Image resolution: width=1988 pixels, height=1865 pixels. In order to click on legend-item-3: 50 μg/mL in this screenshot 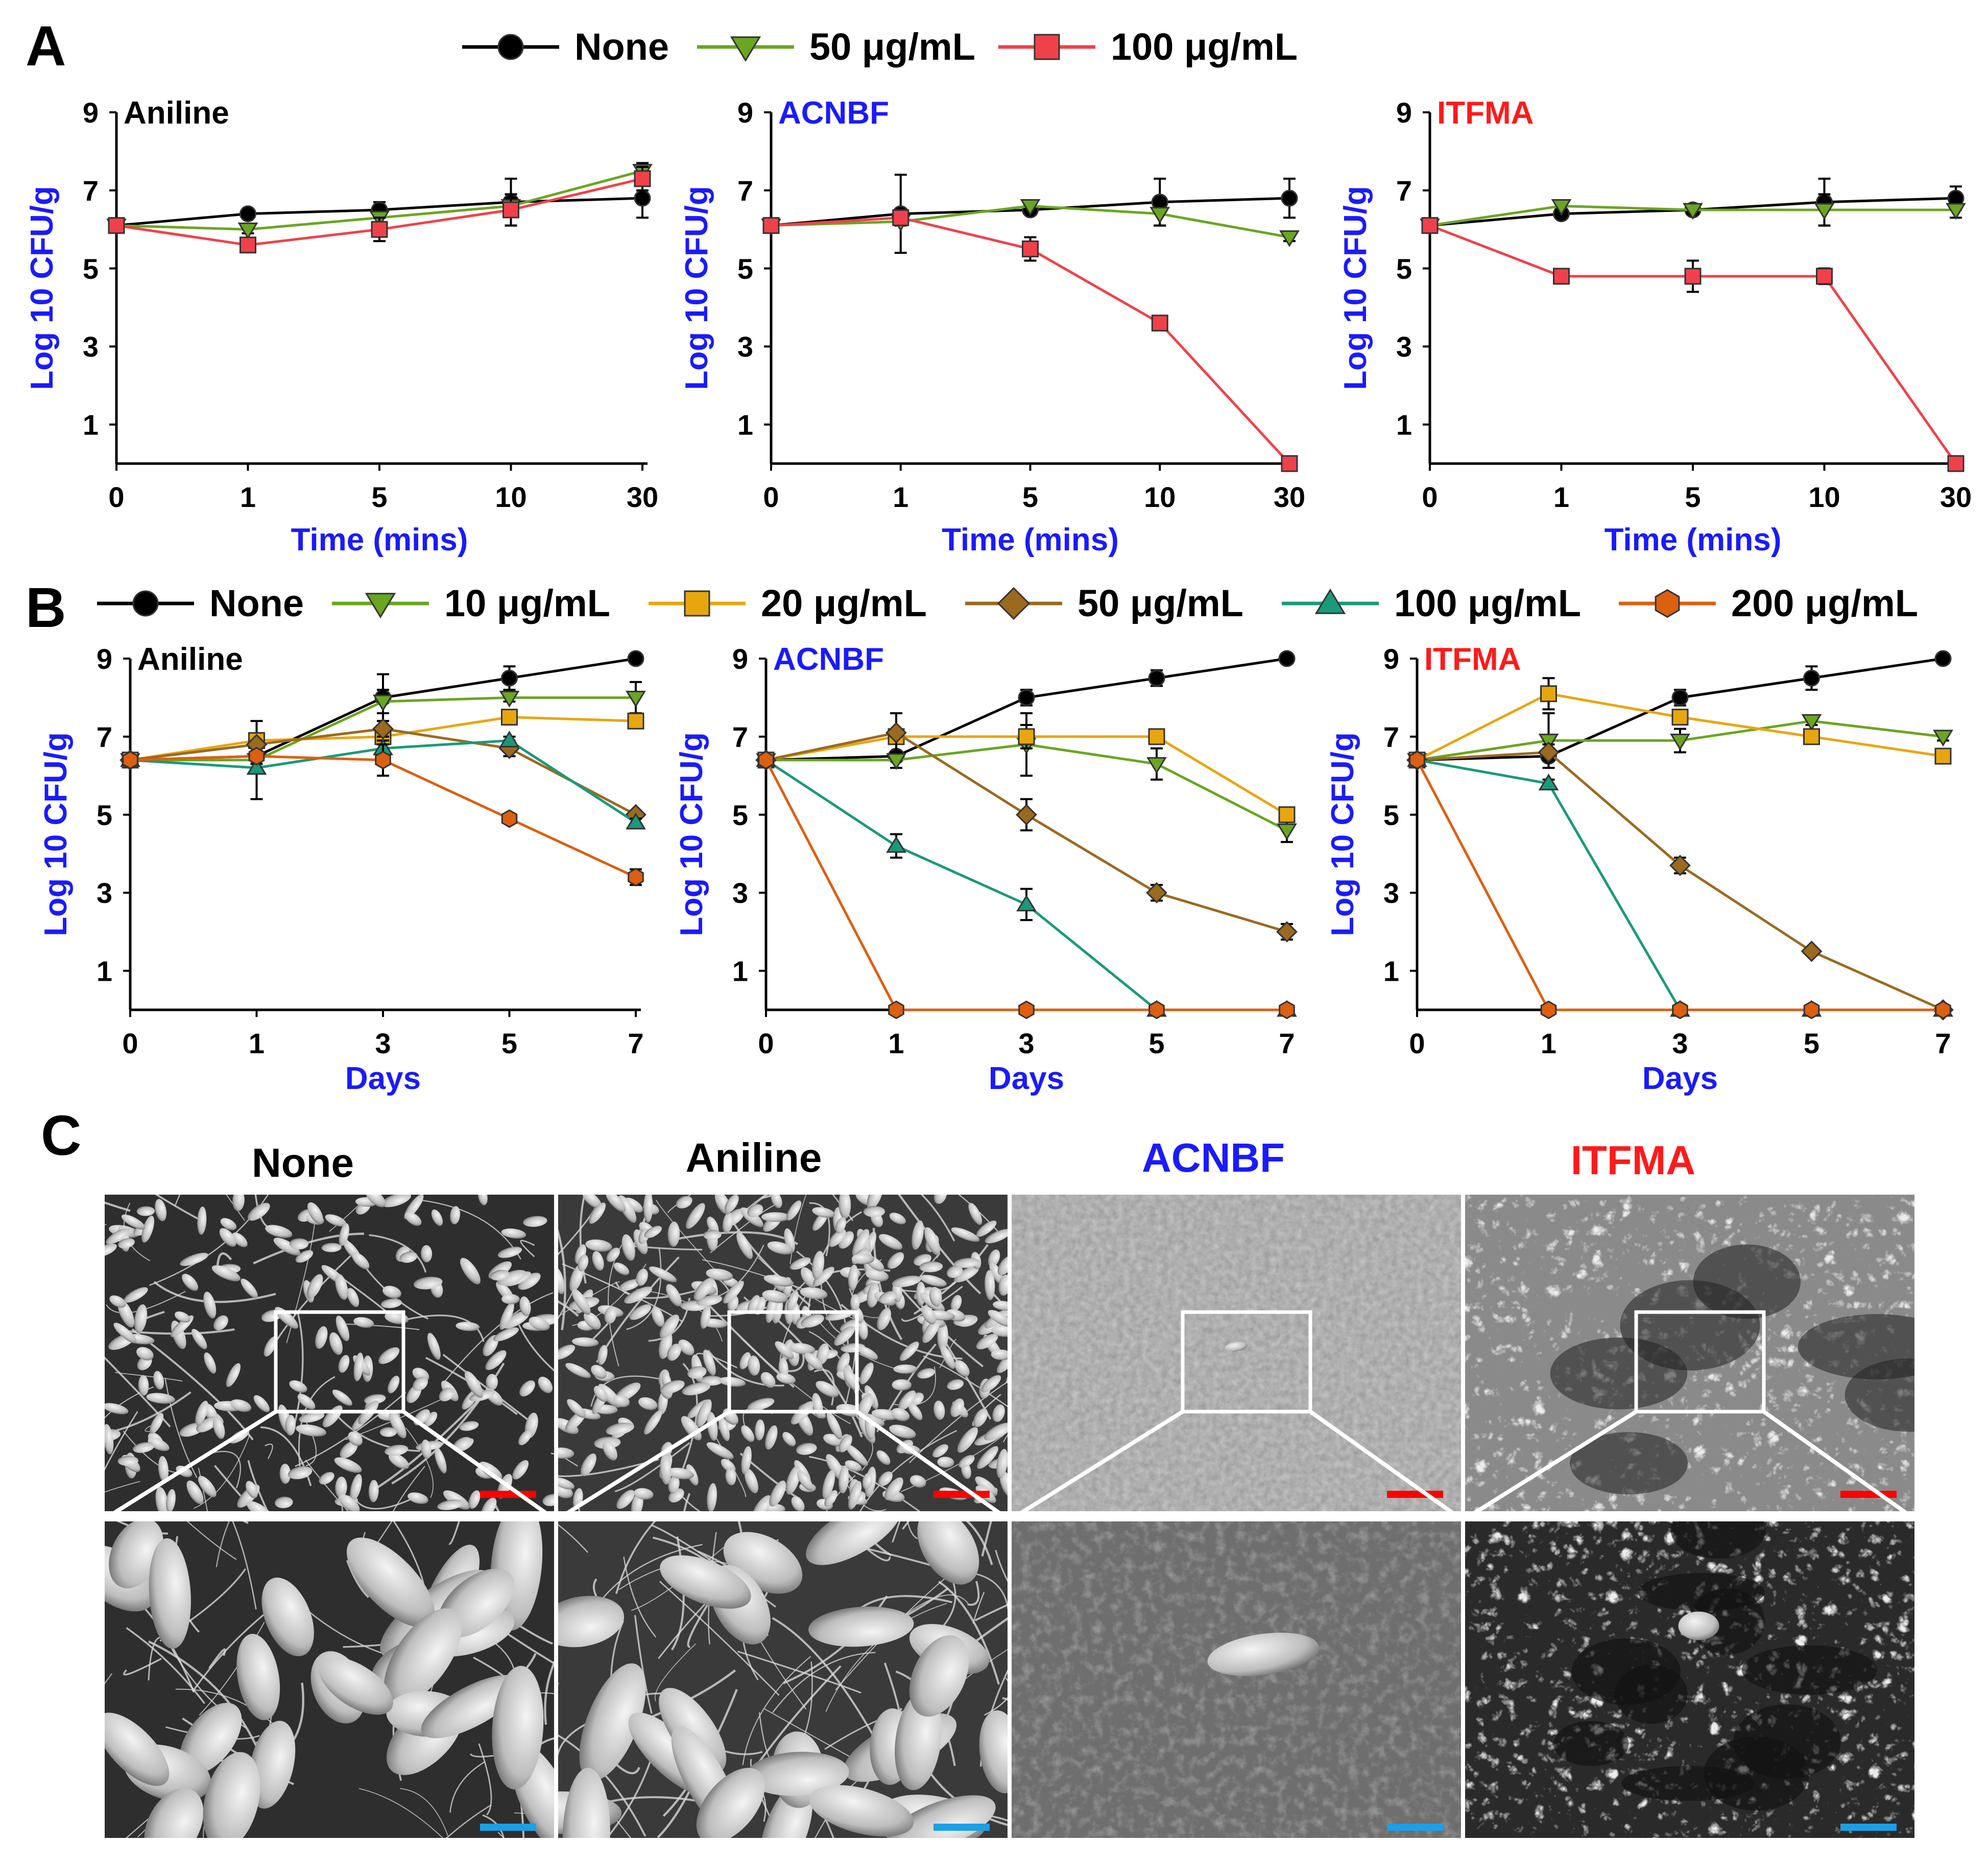, I will do `click(1104, 603)`.